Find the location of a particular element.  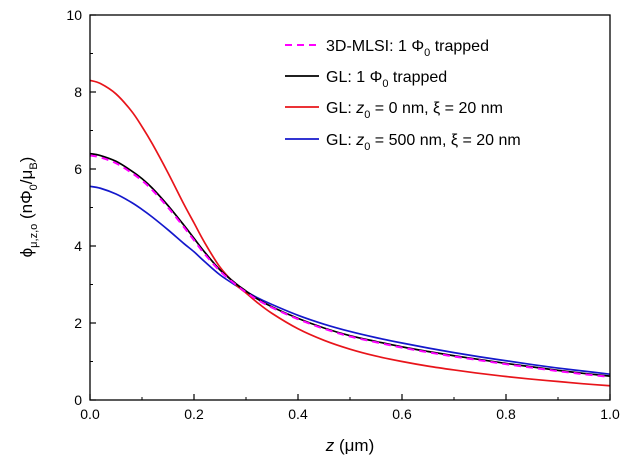

y-tick-label: 2 is located at coordinates (78, 323).